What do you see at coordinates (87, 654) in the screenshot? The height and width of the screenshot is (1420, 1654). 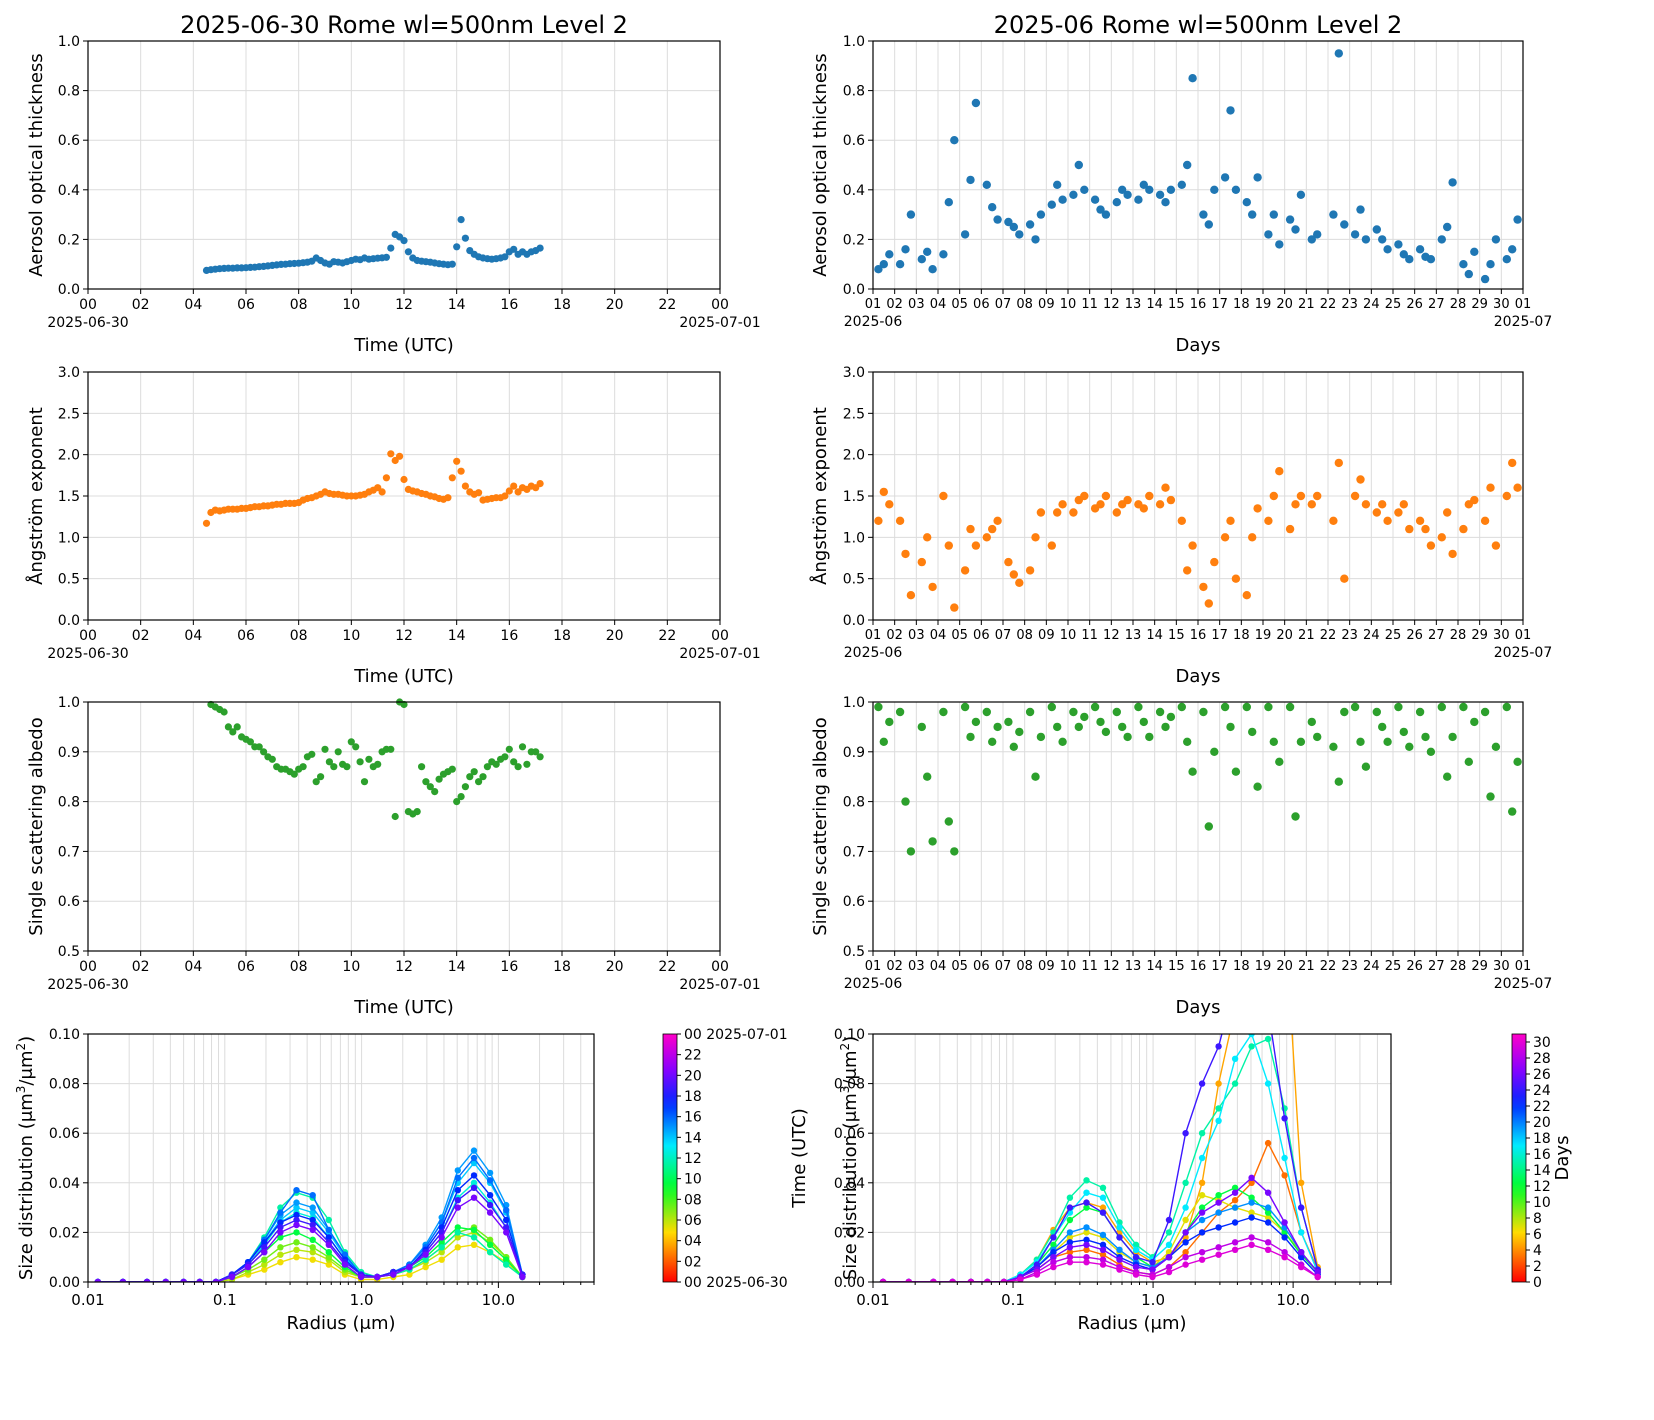 I see `x-date-start-label: 2025-06-30` at bounding box center [87, 654].